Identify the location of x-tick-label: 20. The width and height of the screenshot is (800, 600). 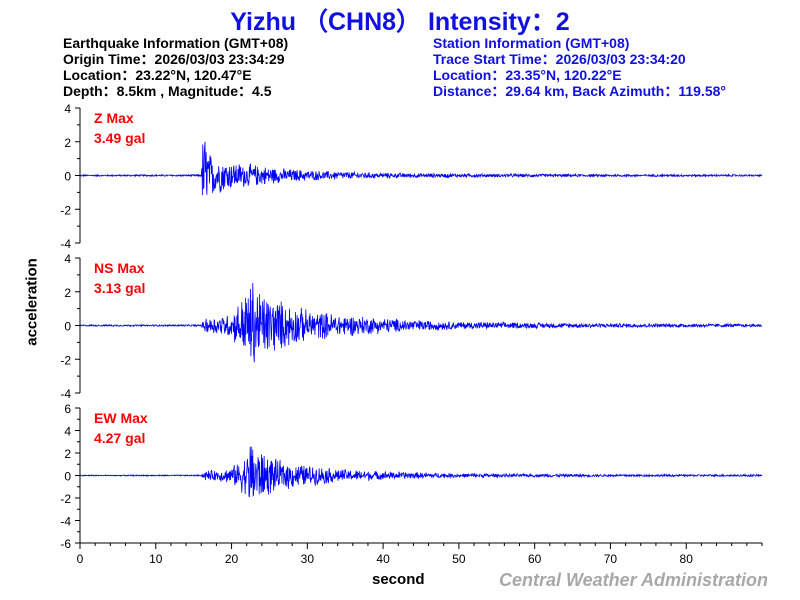
(232, 559).